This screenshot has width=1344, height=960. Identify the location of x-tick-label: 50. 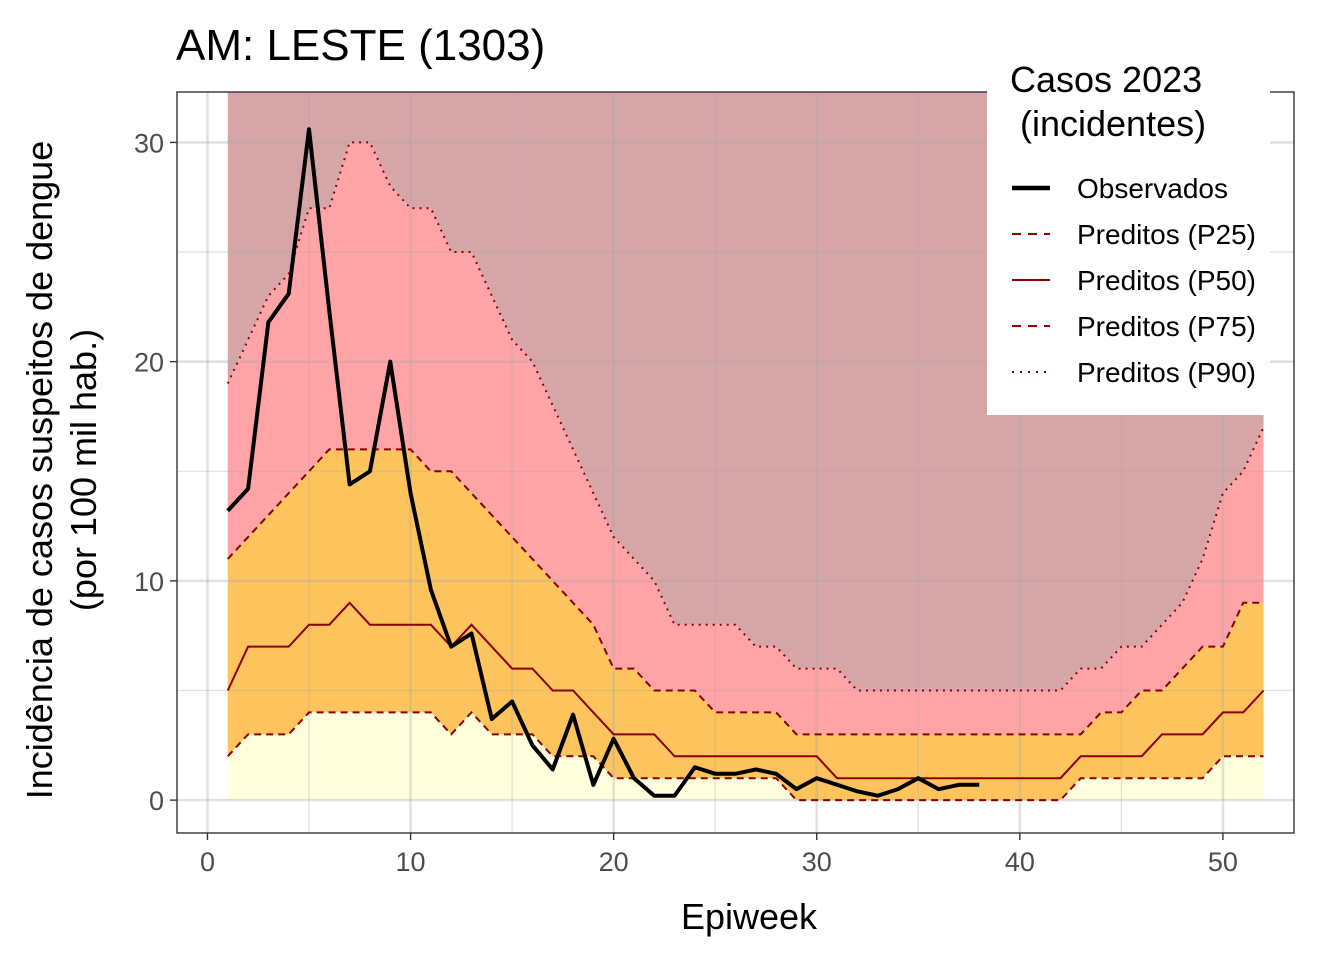
(1223, 862).